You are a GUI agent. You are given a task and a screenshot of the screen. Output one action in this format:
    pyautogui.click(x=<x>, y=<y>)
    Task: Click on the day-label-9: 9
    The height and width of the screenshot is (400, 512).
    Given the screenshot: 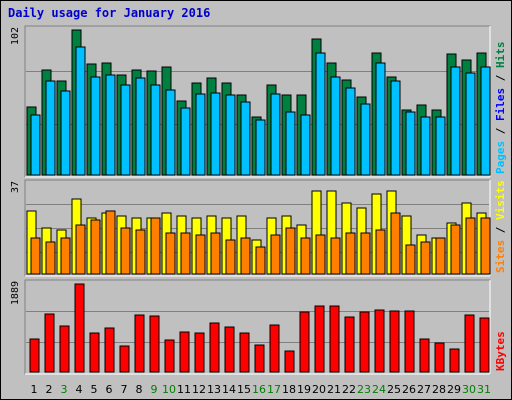 What is the action you would take?
    pyautogui.click(x=154, y=389)
    